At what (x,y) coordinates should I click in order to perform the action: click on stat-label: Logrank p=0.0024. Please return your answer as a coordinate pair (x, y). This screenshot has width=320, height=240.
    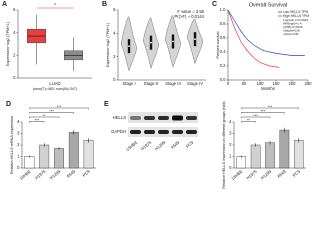
    Looking at the image, I should click on (295, 20).